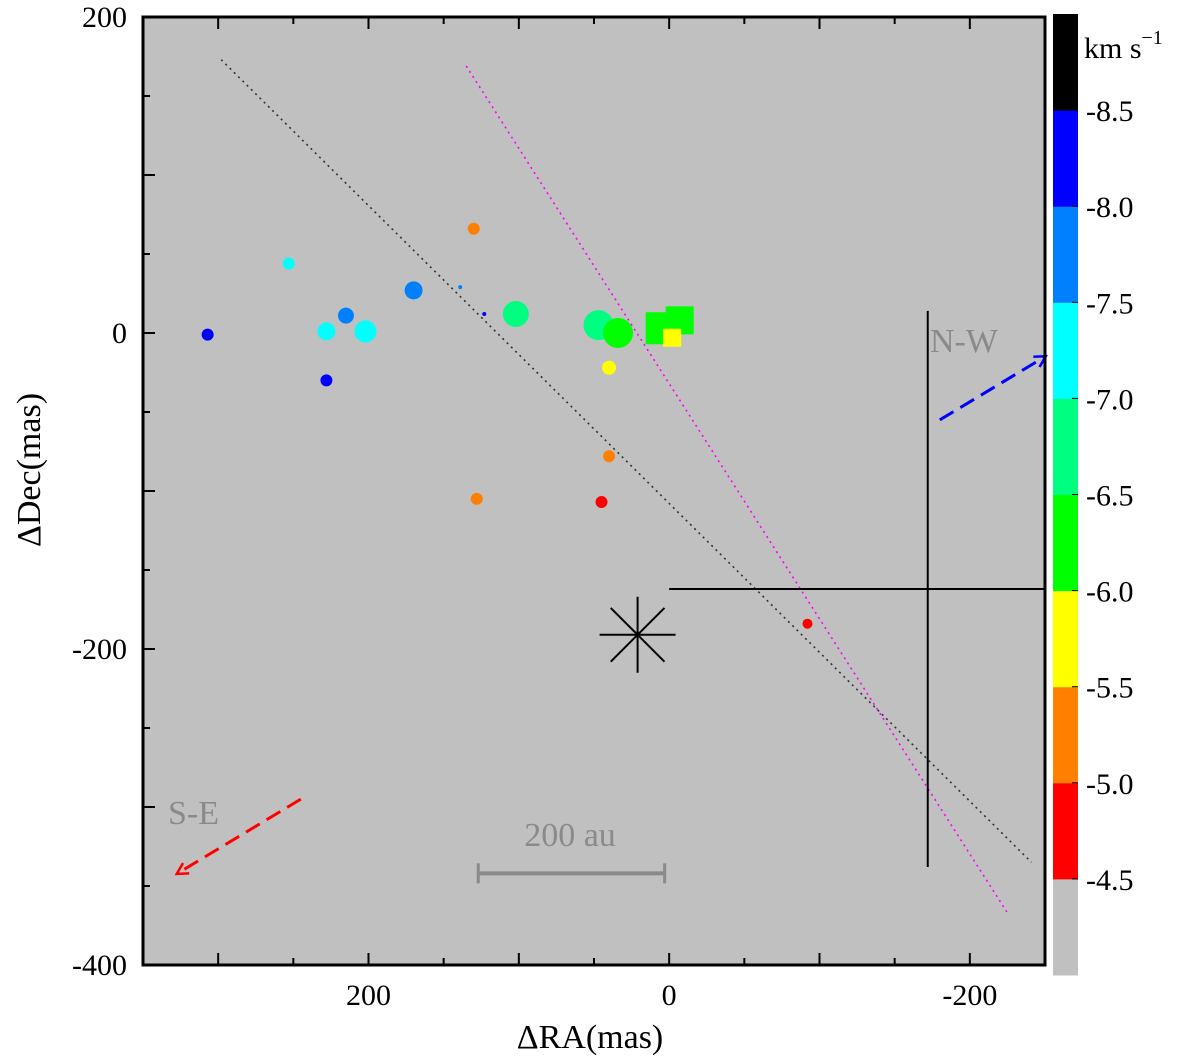 This screenshot has height=1061, width=1200. I want to click on colorbar-label: -4.5, so click(1110, 880).